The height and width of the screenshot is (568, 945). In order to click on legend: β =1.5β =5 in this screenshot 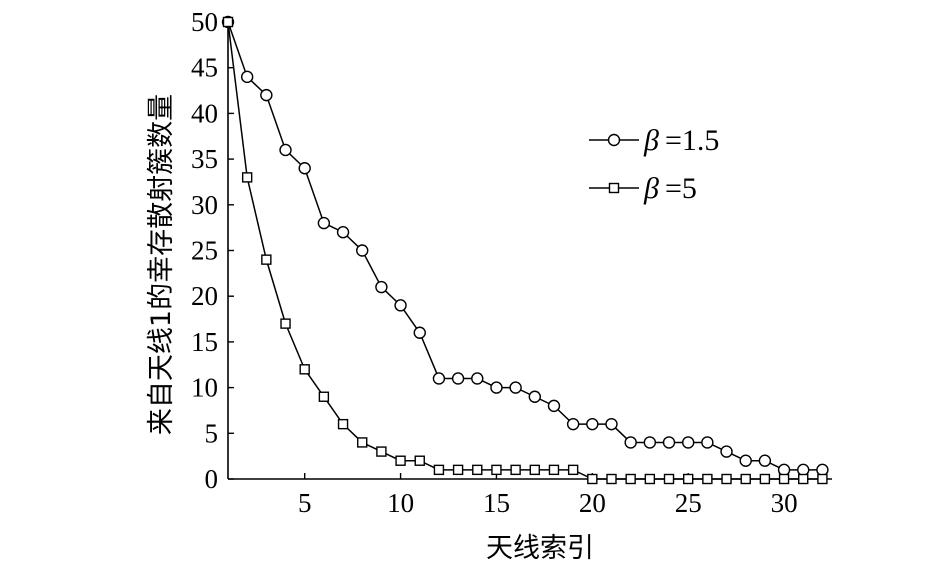, I will do `click(654, 164)`.